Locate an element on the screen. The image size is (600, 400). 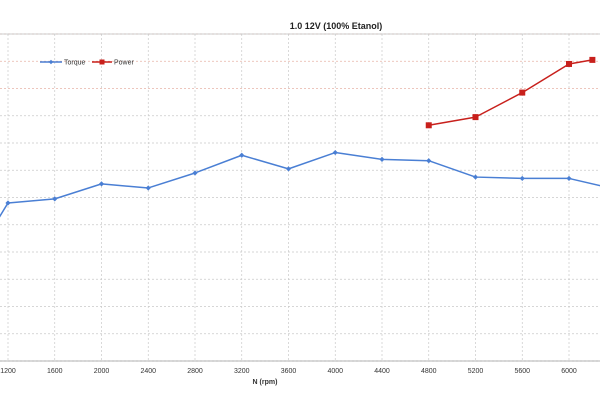
x-tick-label: 4400 is located at coordinates (382, 371).